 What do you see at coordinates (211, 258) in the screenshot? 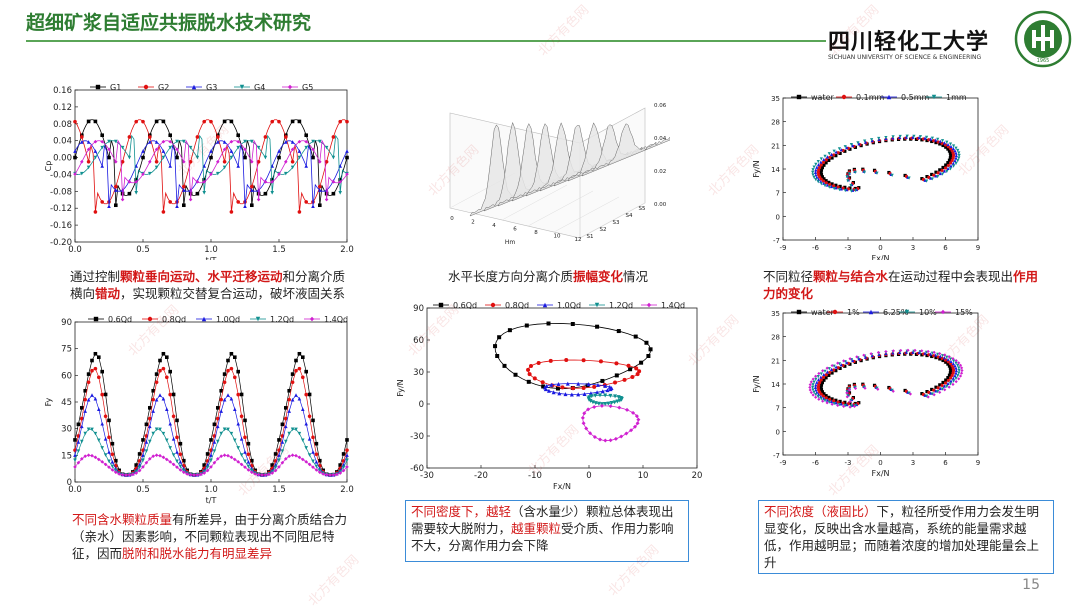
I see `x-axis-label: t/T` at bounding box center [211, 258].